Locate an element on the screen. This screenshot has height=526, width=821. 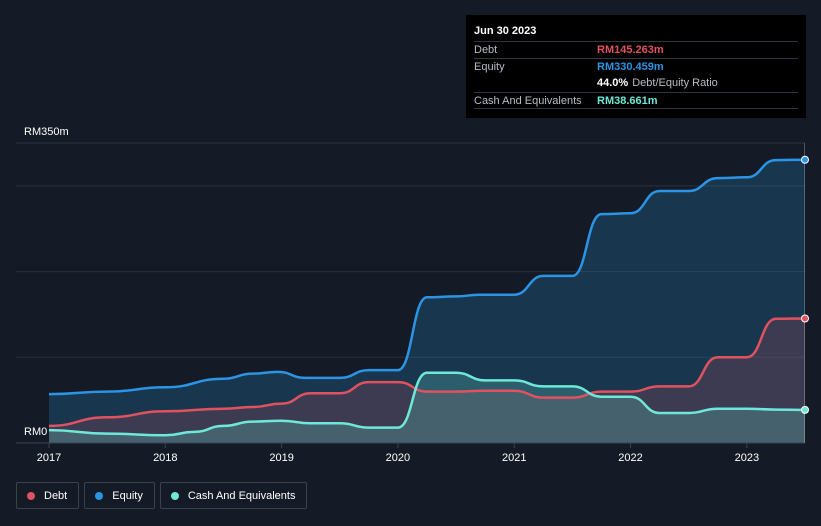
legend: Debt Equity Cash And Equivalents is located at coordinates (162, 495).